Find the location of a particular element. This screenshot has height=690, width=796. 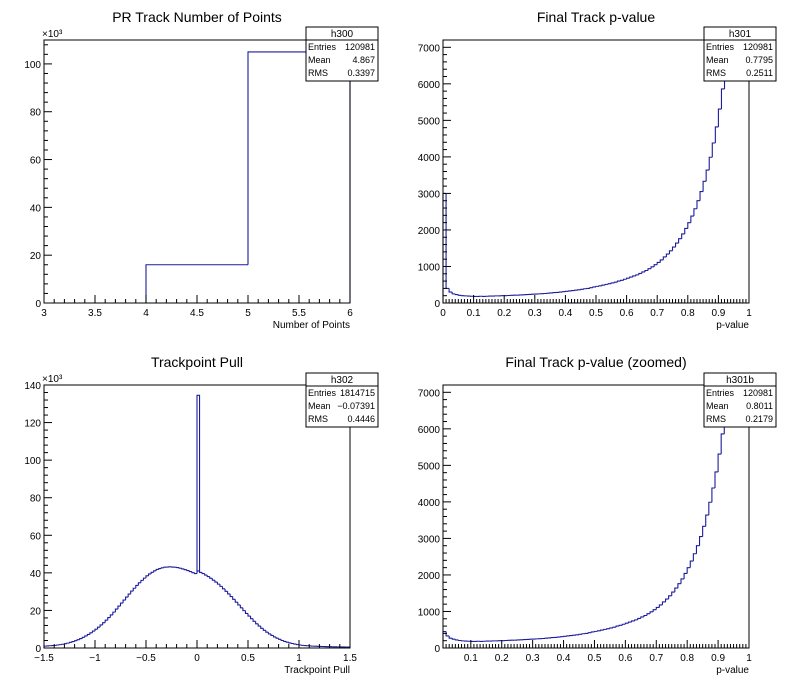

stats-box: h302 Entries 1814715 Mean −0.07391 RMS 0.4446 is located at coordinates (342, 400).